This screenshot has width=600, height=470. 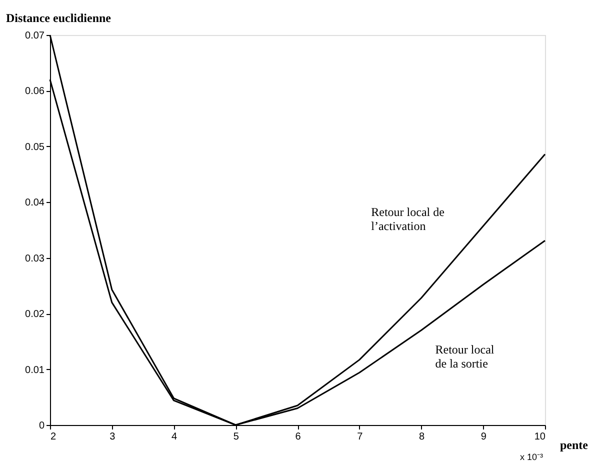 I want to click on x-axis-title: pente, so click(x=574, y=445).